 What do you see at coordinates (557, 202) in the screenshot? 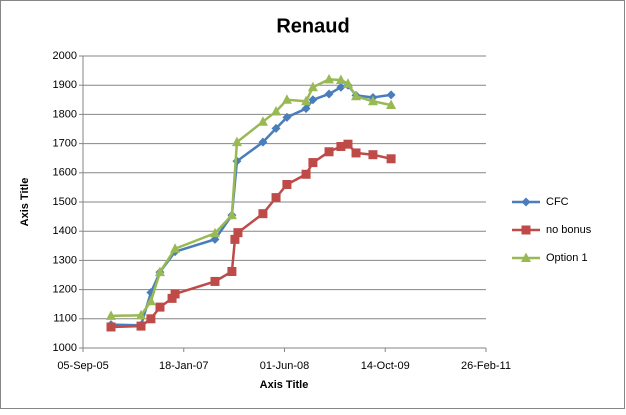
I see `legend-label: CFC` at bounding box center [557, 202].